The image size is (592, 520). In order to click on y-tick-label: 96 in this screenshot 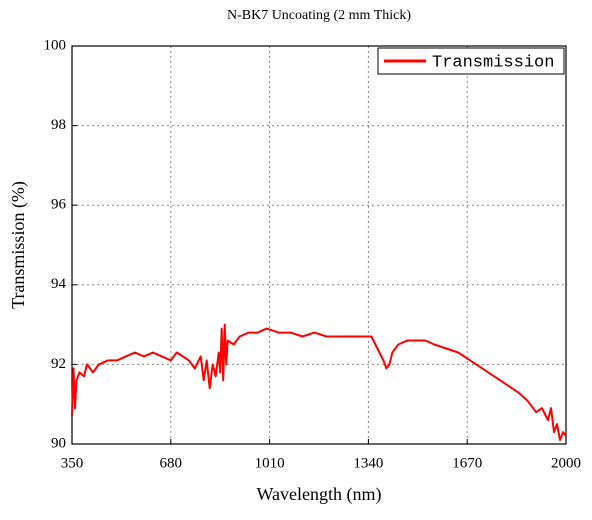, I will do `click(59, 205)`.